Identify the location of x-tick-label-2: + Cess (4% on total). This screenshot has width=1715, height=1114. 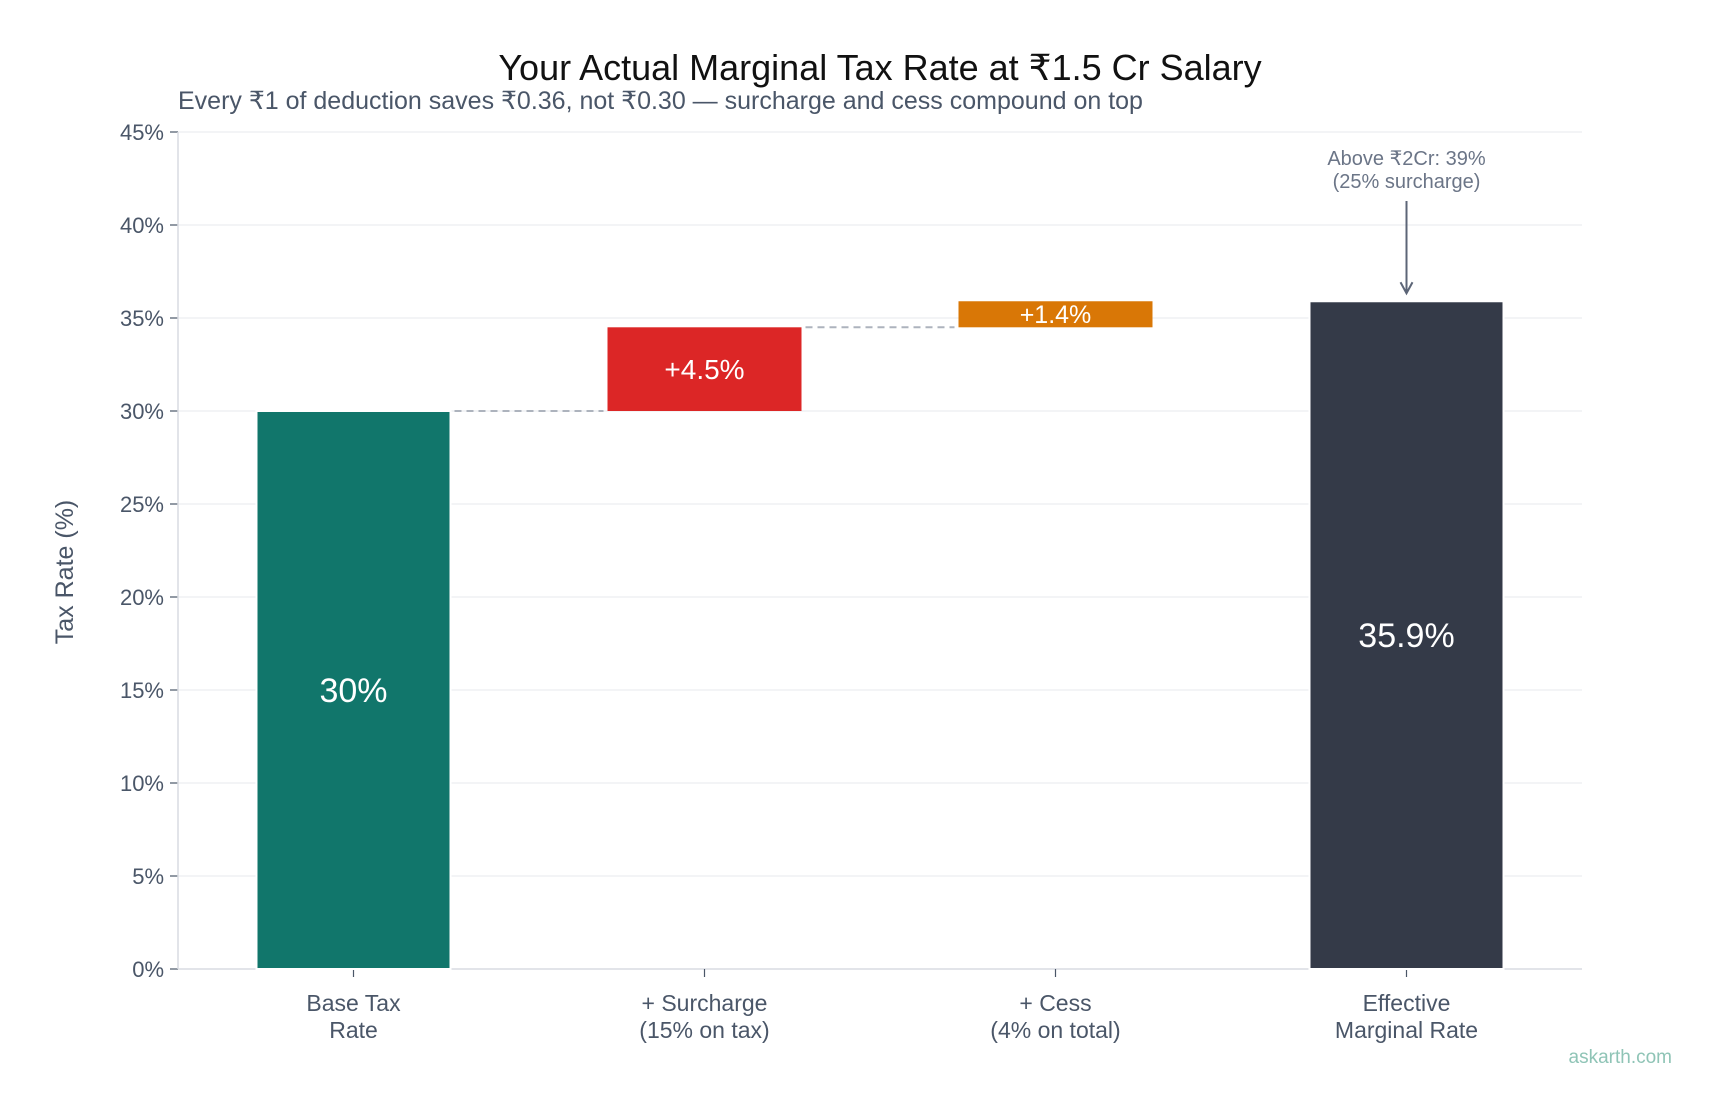
(1055, 1016).